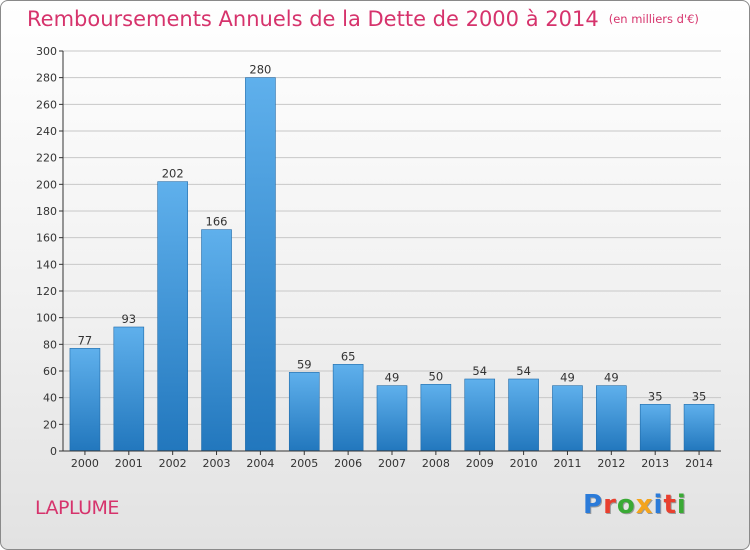 This screenshot has width=750, height=550. What do you see at coordinates (593, 505) in the screenshot?
I see `logo-letter: P` at bounding box center [593, 505].